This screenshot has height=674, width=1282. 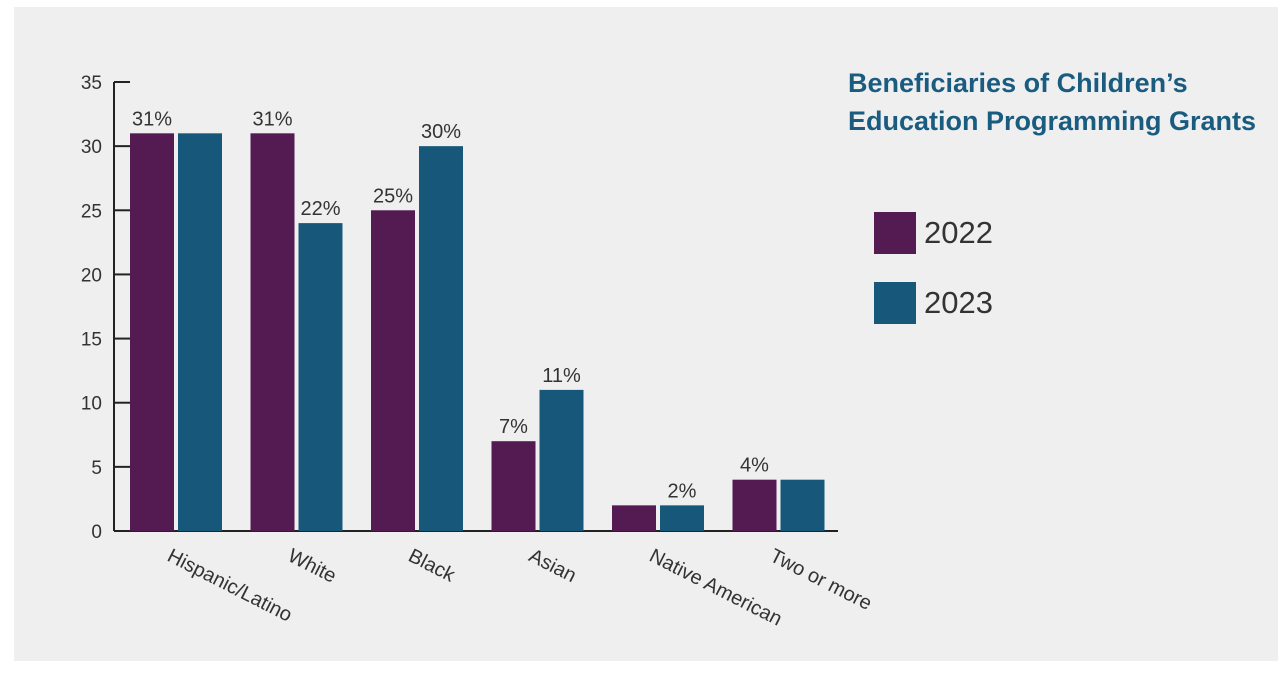 What do you see at coordinates (91, 83) in the screenshot?
I see `y-tick-label-35: 35` at bounding box center [91, 83].